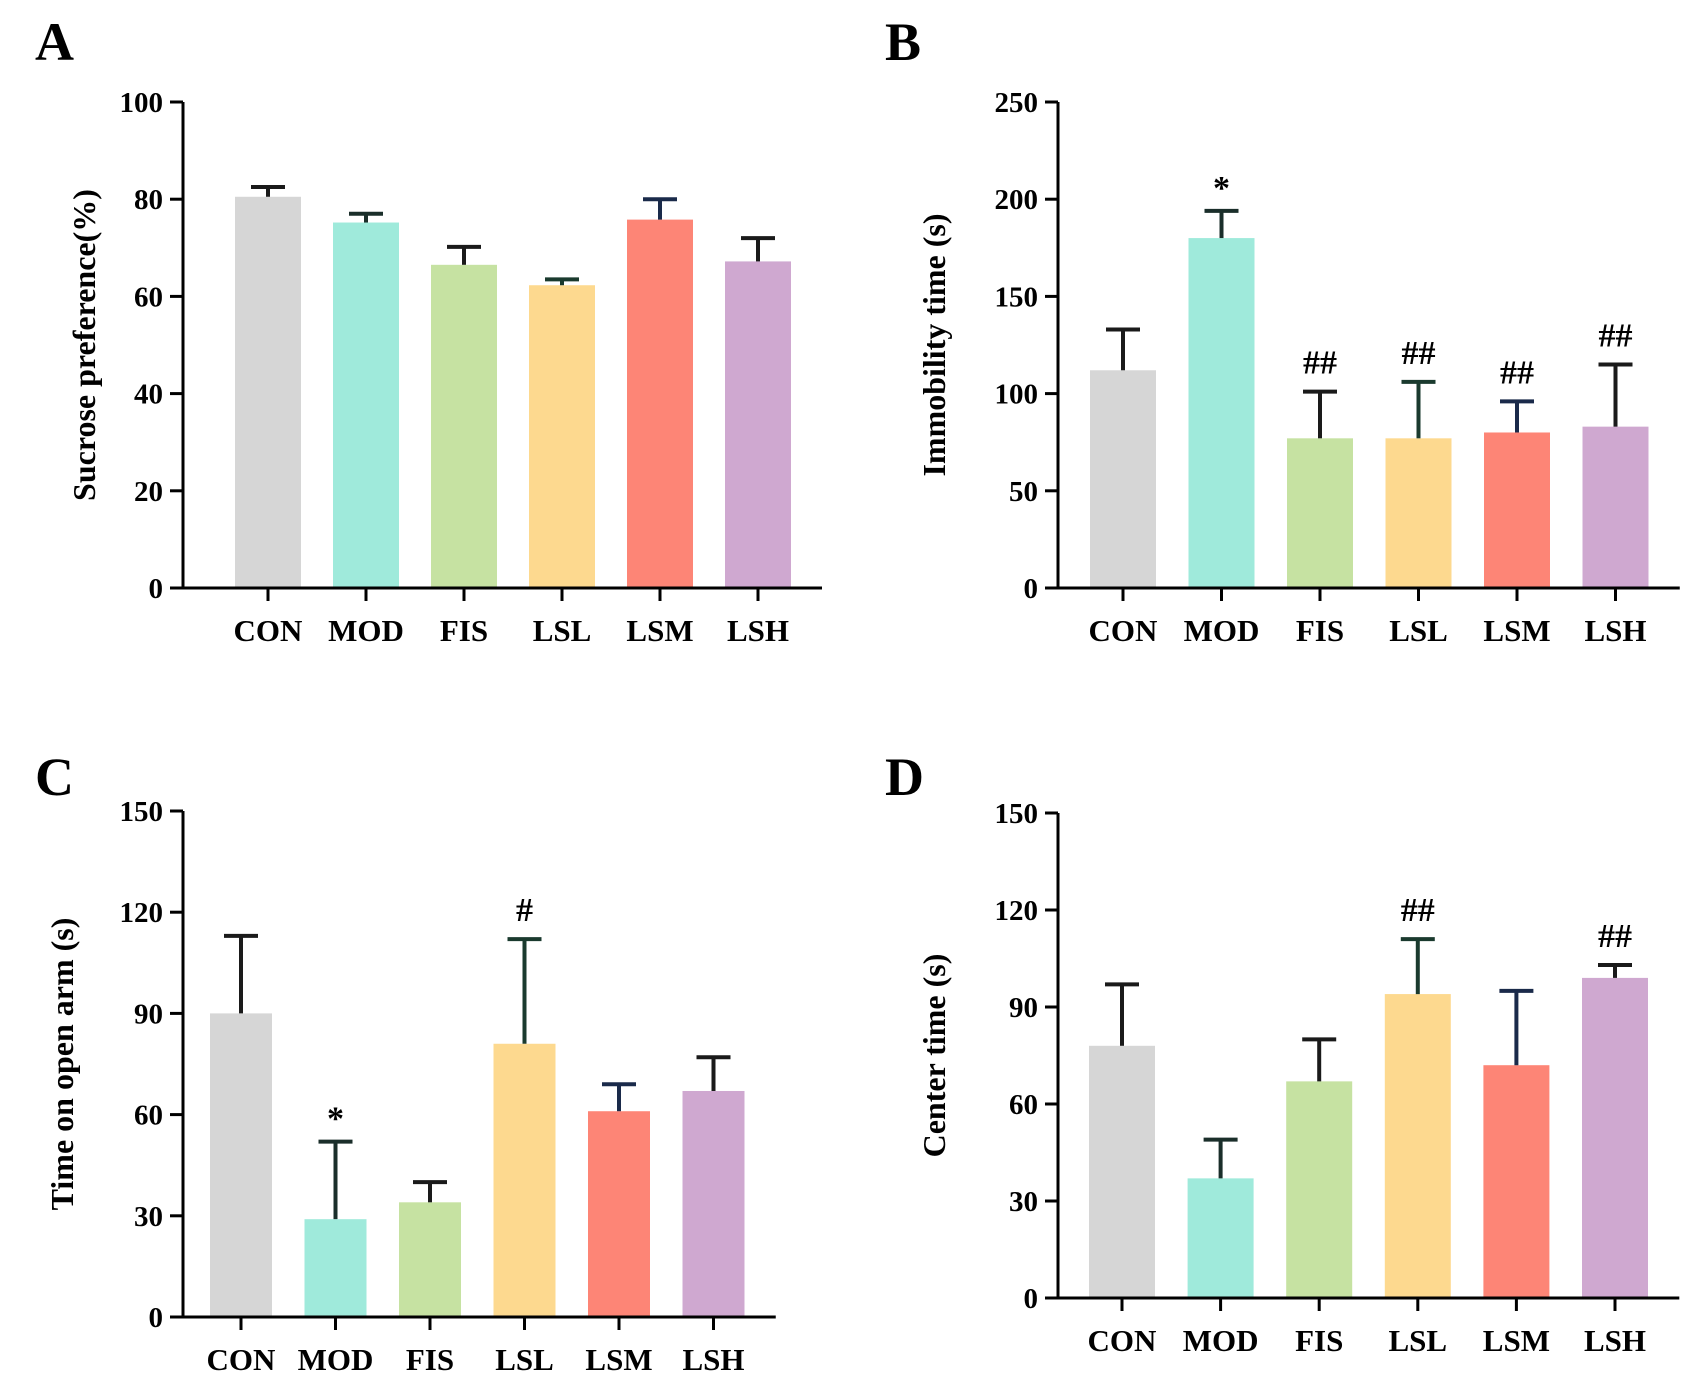 This screenshot has height=1379, width=1706. What do you see at coordinates (84, 345) in the screenshot?
I see `y-axis-label: Sucrose preference(%)` at bounding box center [84, 345].